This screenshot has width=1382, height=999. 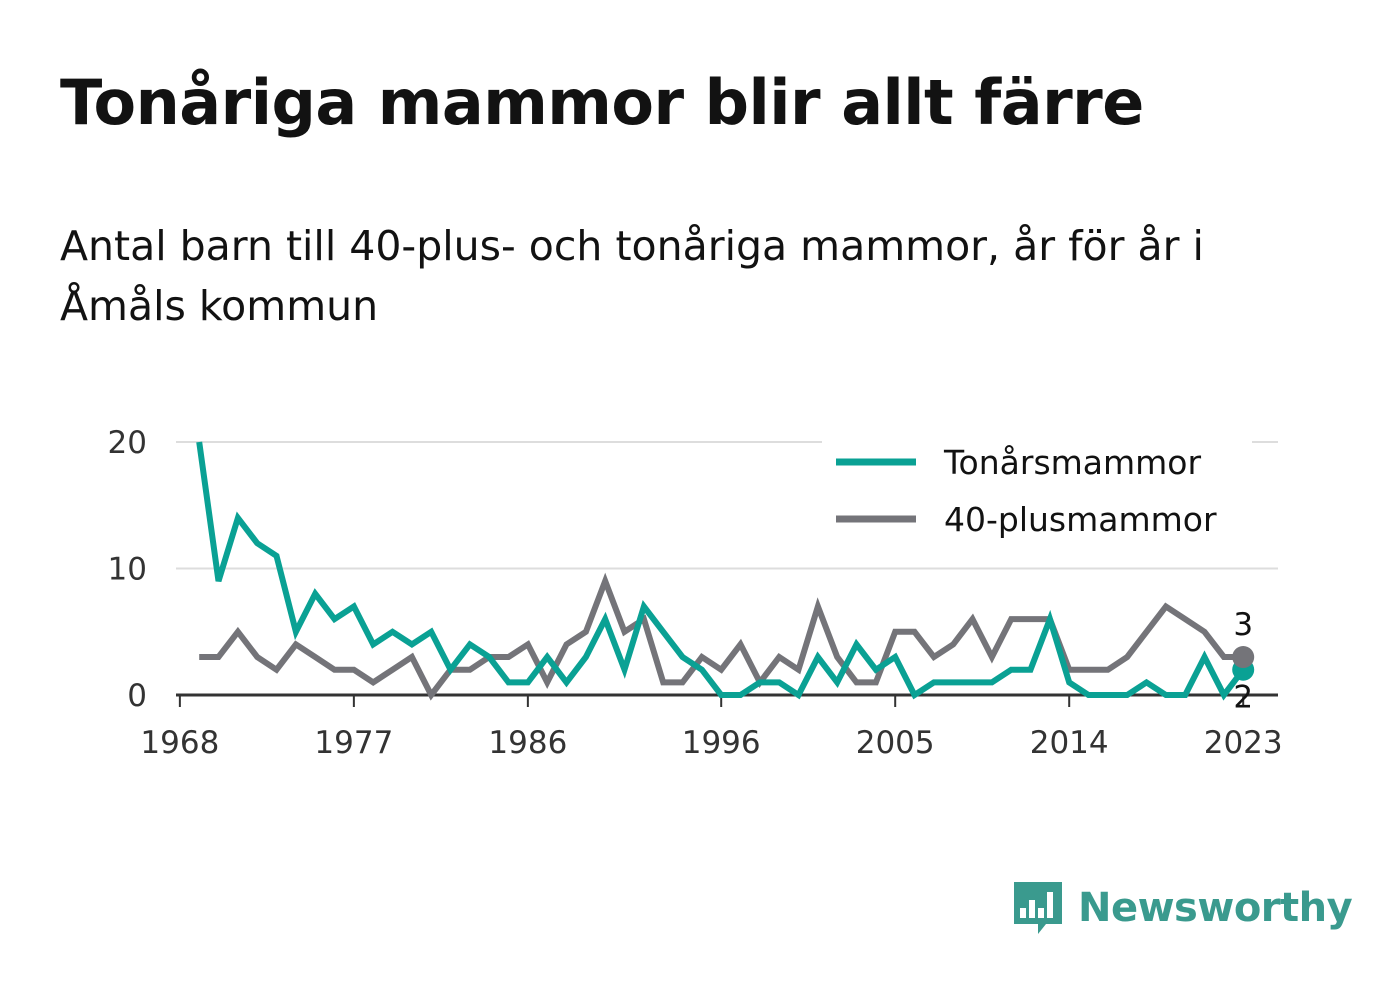 I want to click on y-tick-label: 10, so click(x=127, y=570).